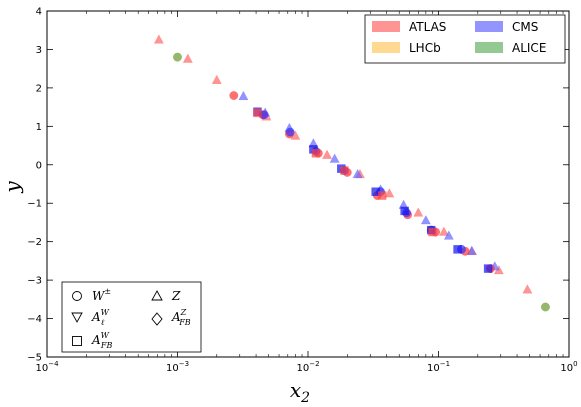 This screenshot has width=581, height=407. I want to click on y-tick-label: −5, so click(34, 358).